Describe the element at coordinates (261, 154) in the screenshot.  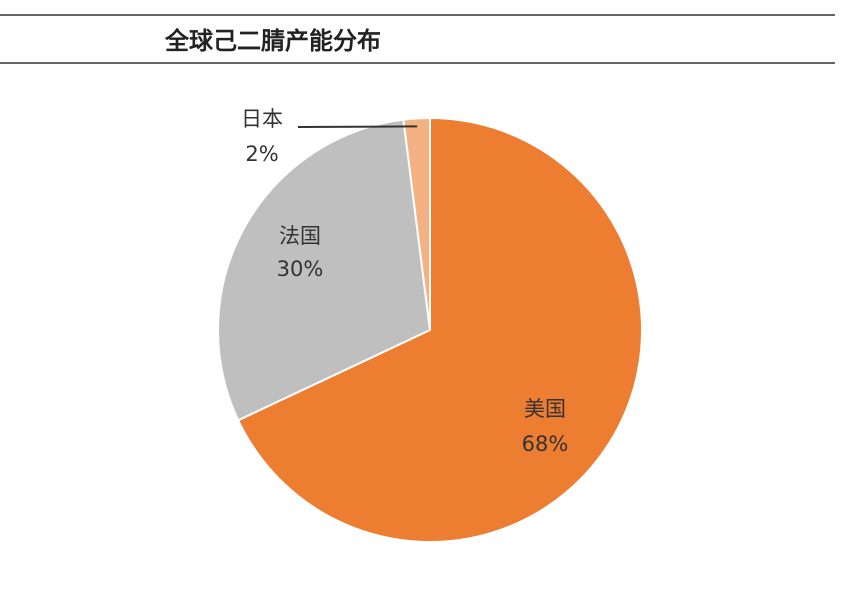
I see `slice-value-label: 2%` at that location.